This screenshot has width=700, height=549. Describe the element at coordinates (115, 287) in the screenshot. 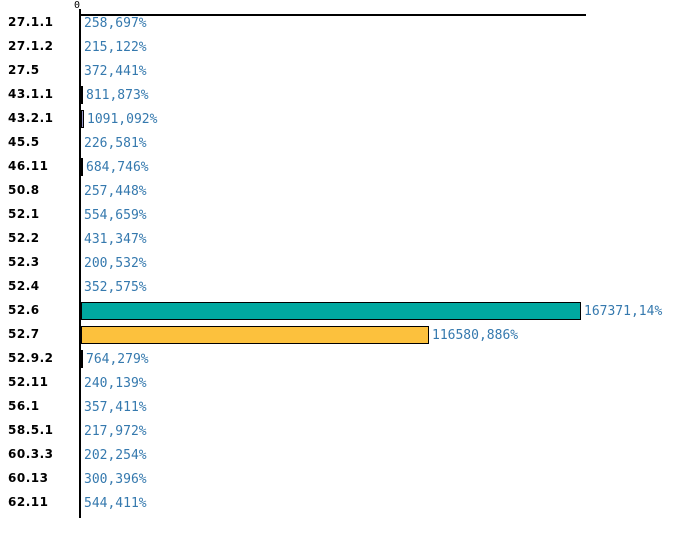

I see `value-label: 352,575%` at that location.